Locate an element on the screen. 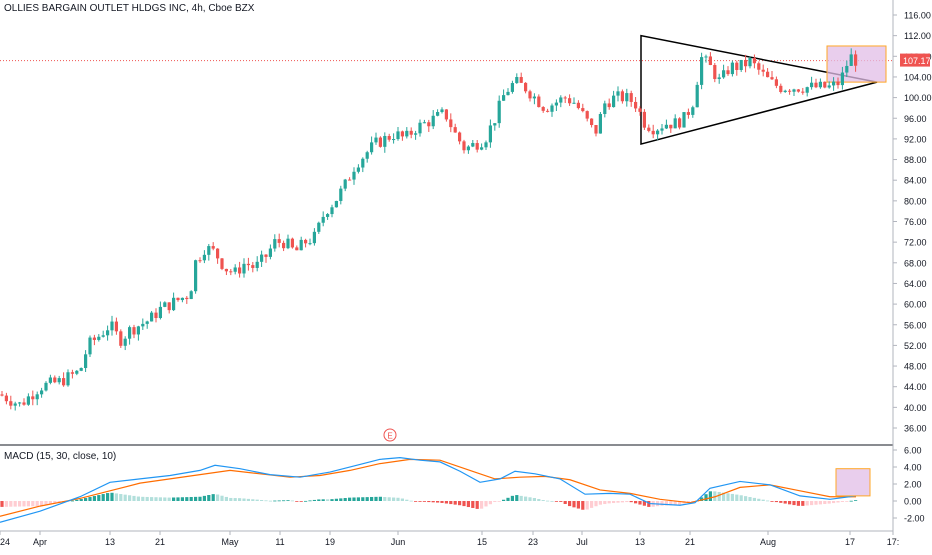  price-tick-label: 64.00 is located at coordinates (915, 284).